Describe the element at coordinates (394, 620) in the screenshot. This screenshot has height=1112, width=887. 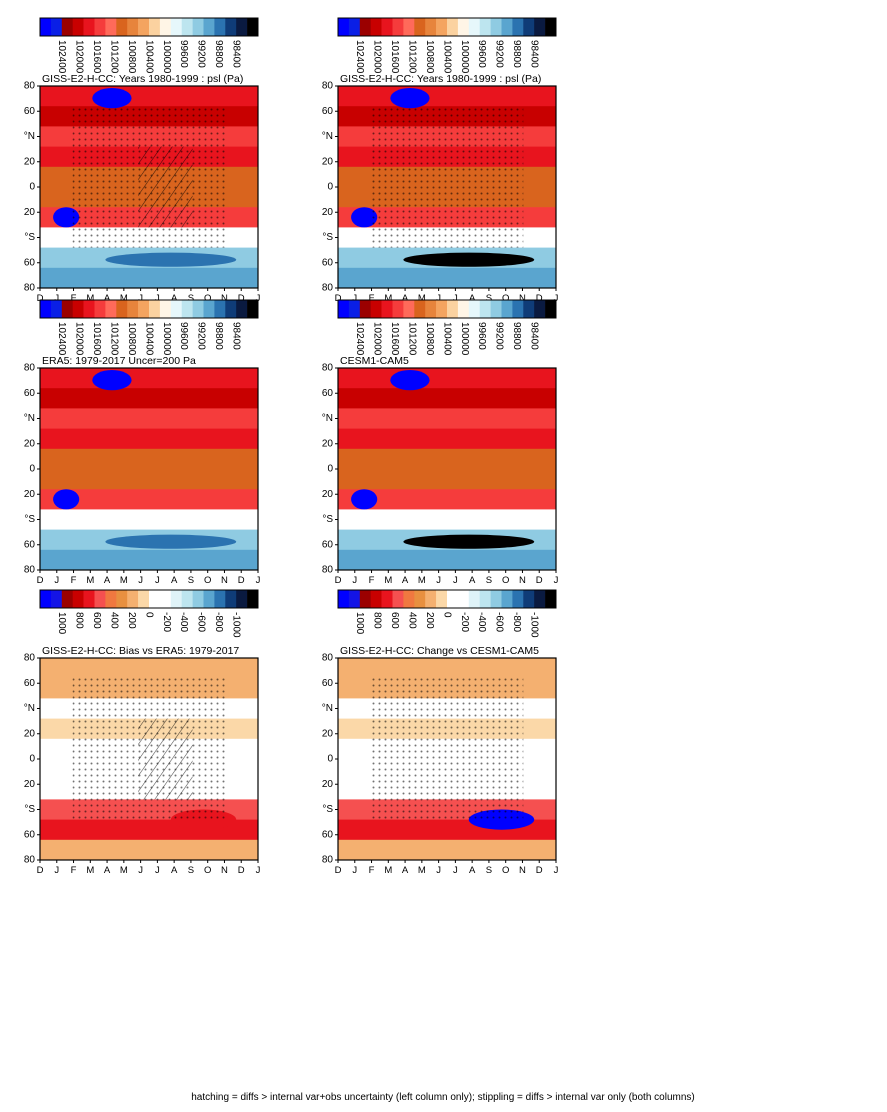
I see `colorbar-label: 600` at that location.